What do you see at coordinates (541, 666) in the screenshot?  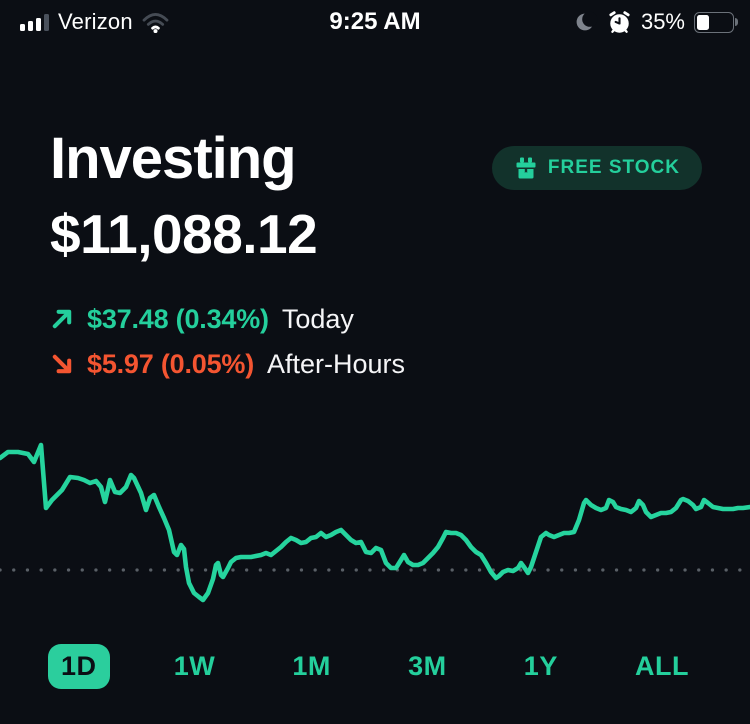 I see `tab-1y: 1Y` at bounding box center [541, 666].